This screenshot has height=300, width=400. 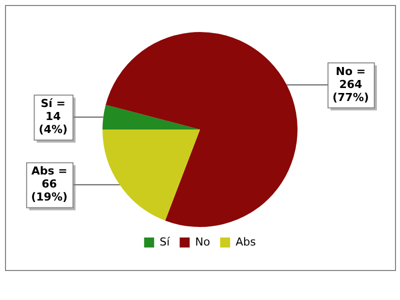 What do you see at coordinates (350, 84) in the screenshot?
I see `data-label: No = 264 (77%)` at bounding box center [350, 84].